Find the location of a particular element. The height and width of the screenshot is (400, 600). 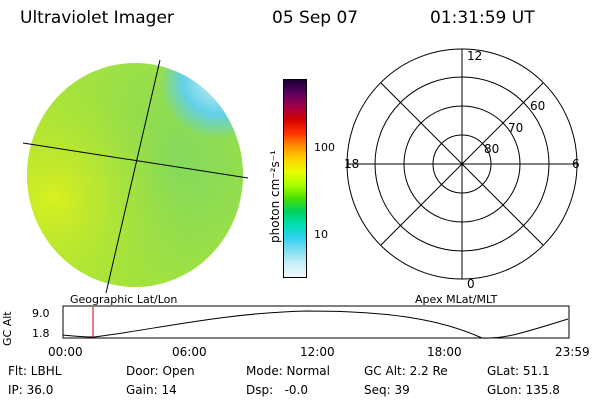

orbit-timeline is located at coordinates (316, 322).